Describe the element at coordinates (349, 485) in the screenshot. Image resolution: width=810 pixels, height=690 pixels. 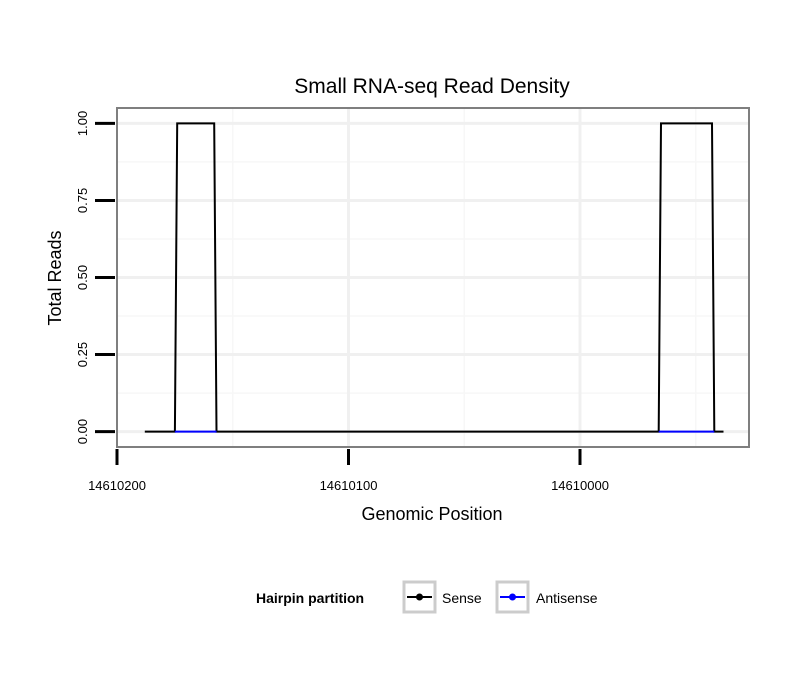
I see `x-tick-label: 14610100` at that location.